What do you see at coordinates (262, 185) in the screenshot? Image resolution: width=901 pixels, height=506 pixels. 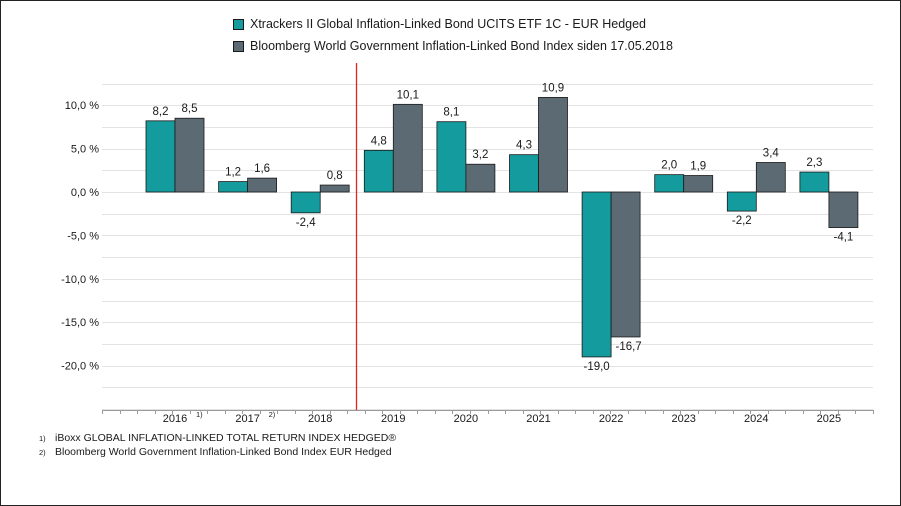 I see `bar-index-2017` at bounding box center [262, 185].